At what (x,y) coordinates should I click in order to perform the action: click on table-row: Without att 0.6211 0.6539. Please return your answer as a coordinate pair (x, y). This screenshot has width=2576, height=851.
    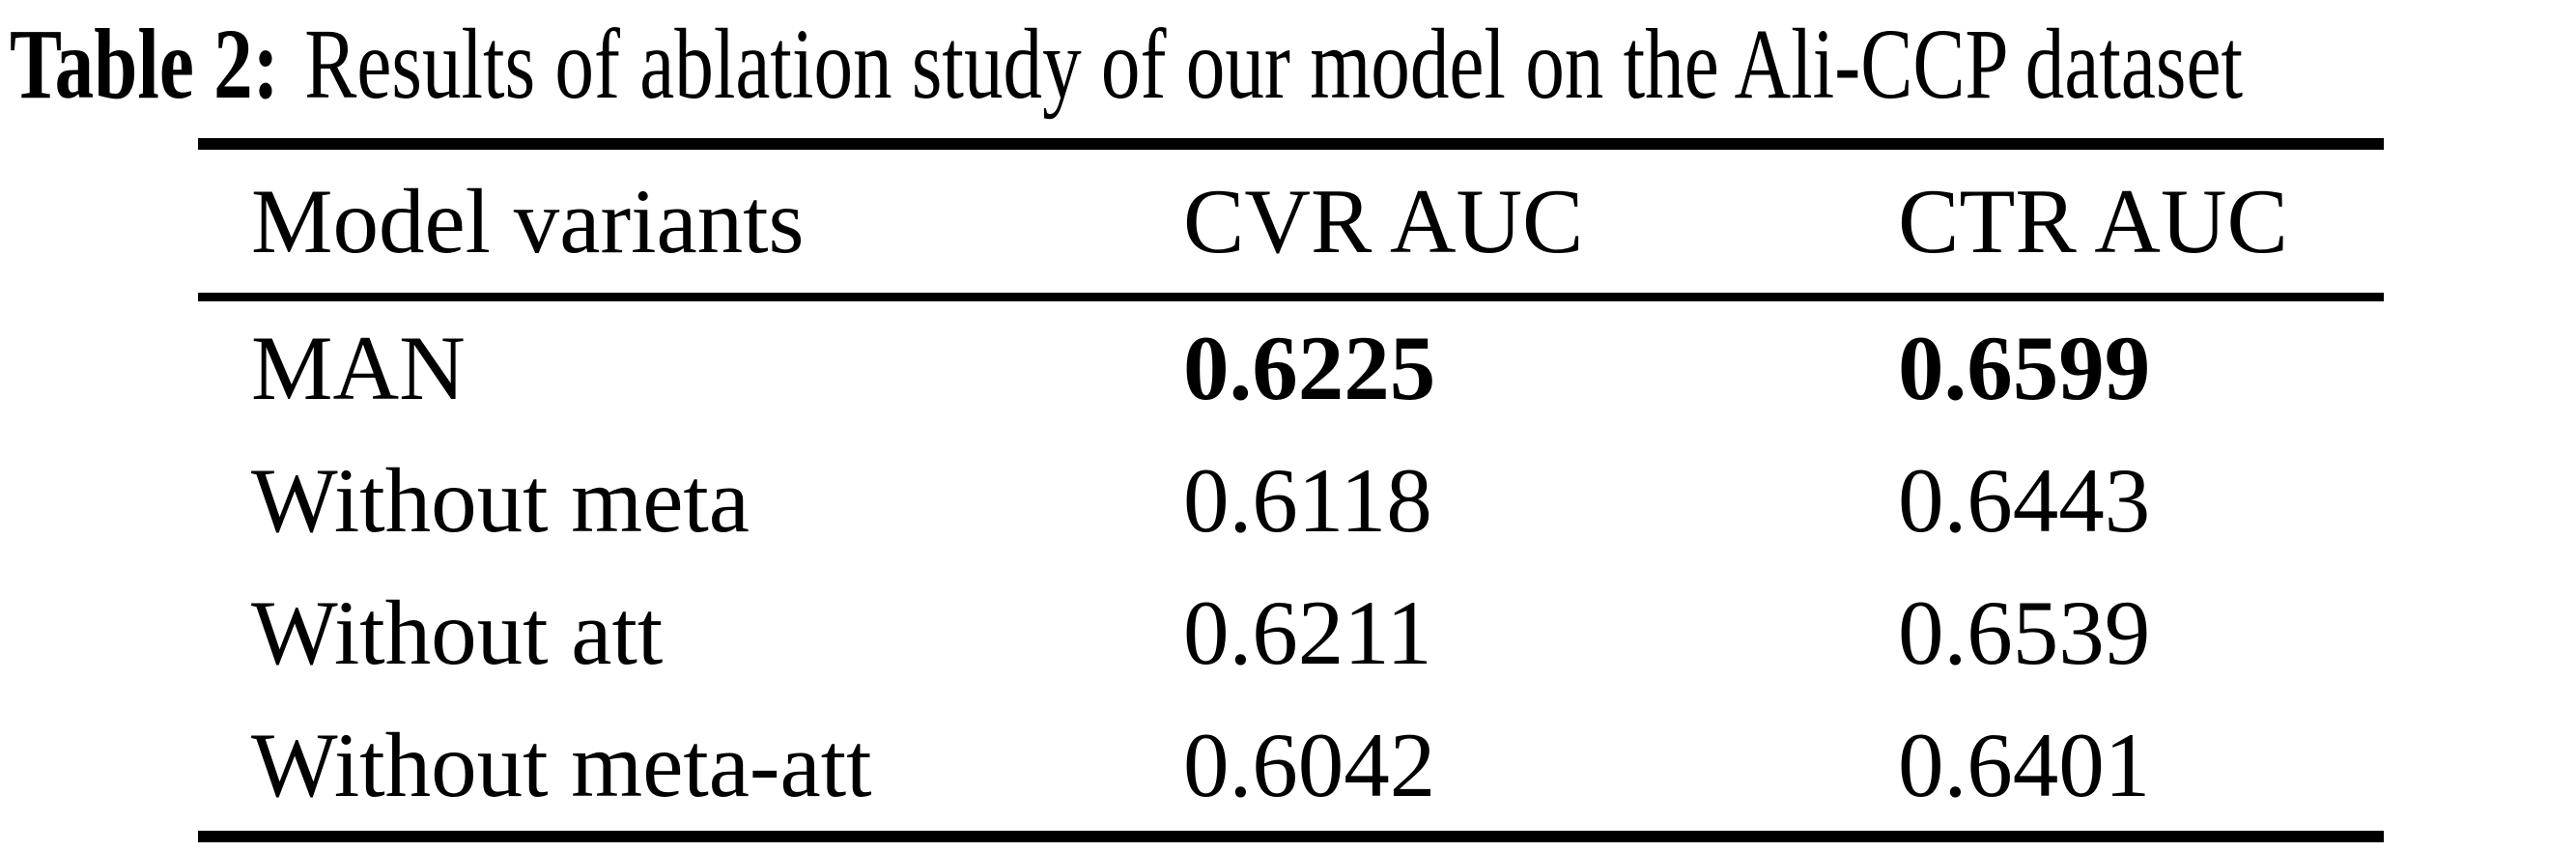
    Looking at the image, I should click on (1291, 632).